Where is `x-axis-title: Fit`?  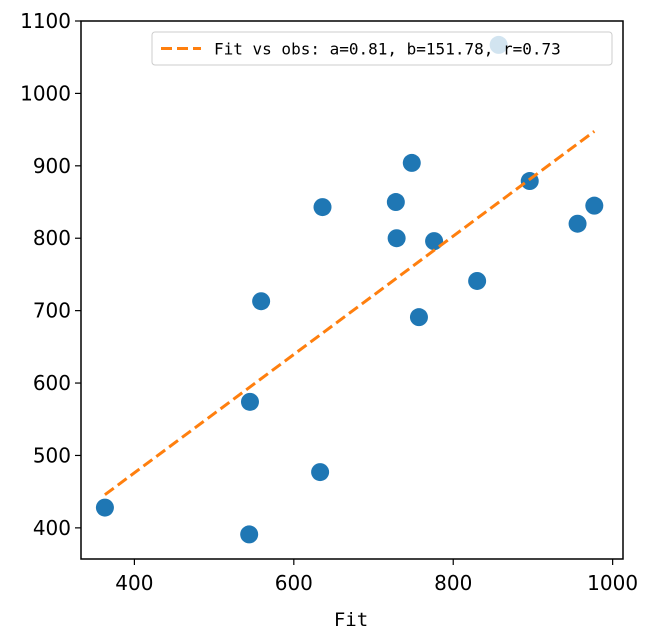 x-axis-title: Fit is located at coordinates (351, 619).